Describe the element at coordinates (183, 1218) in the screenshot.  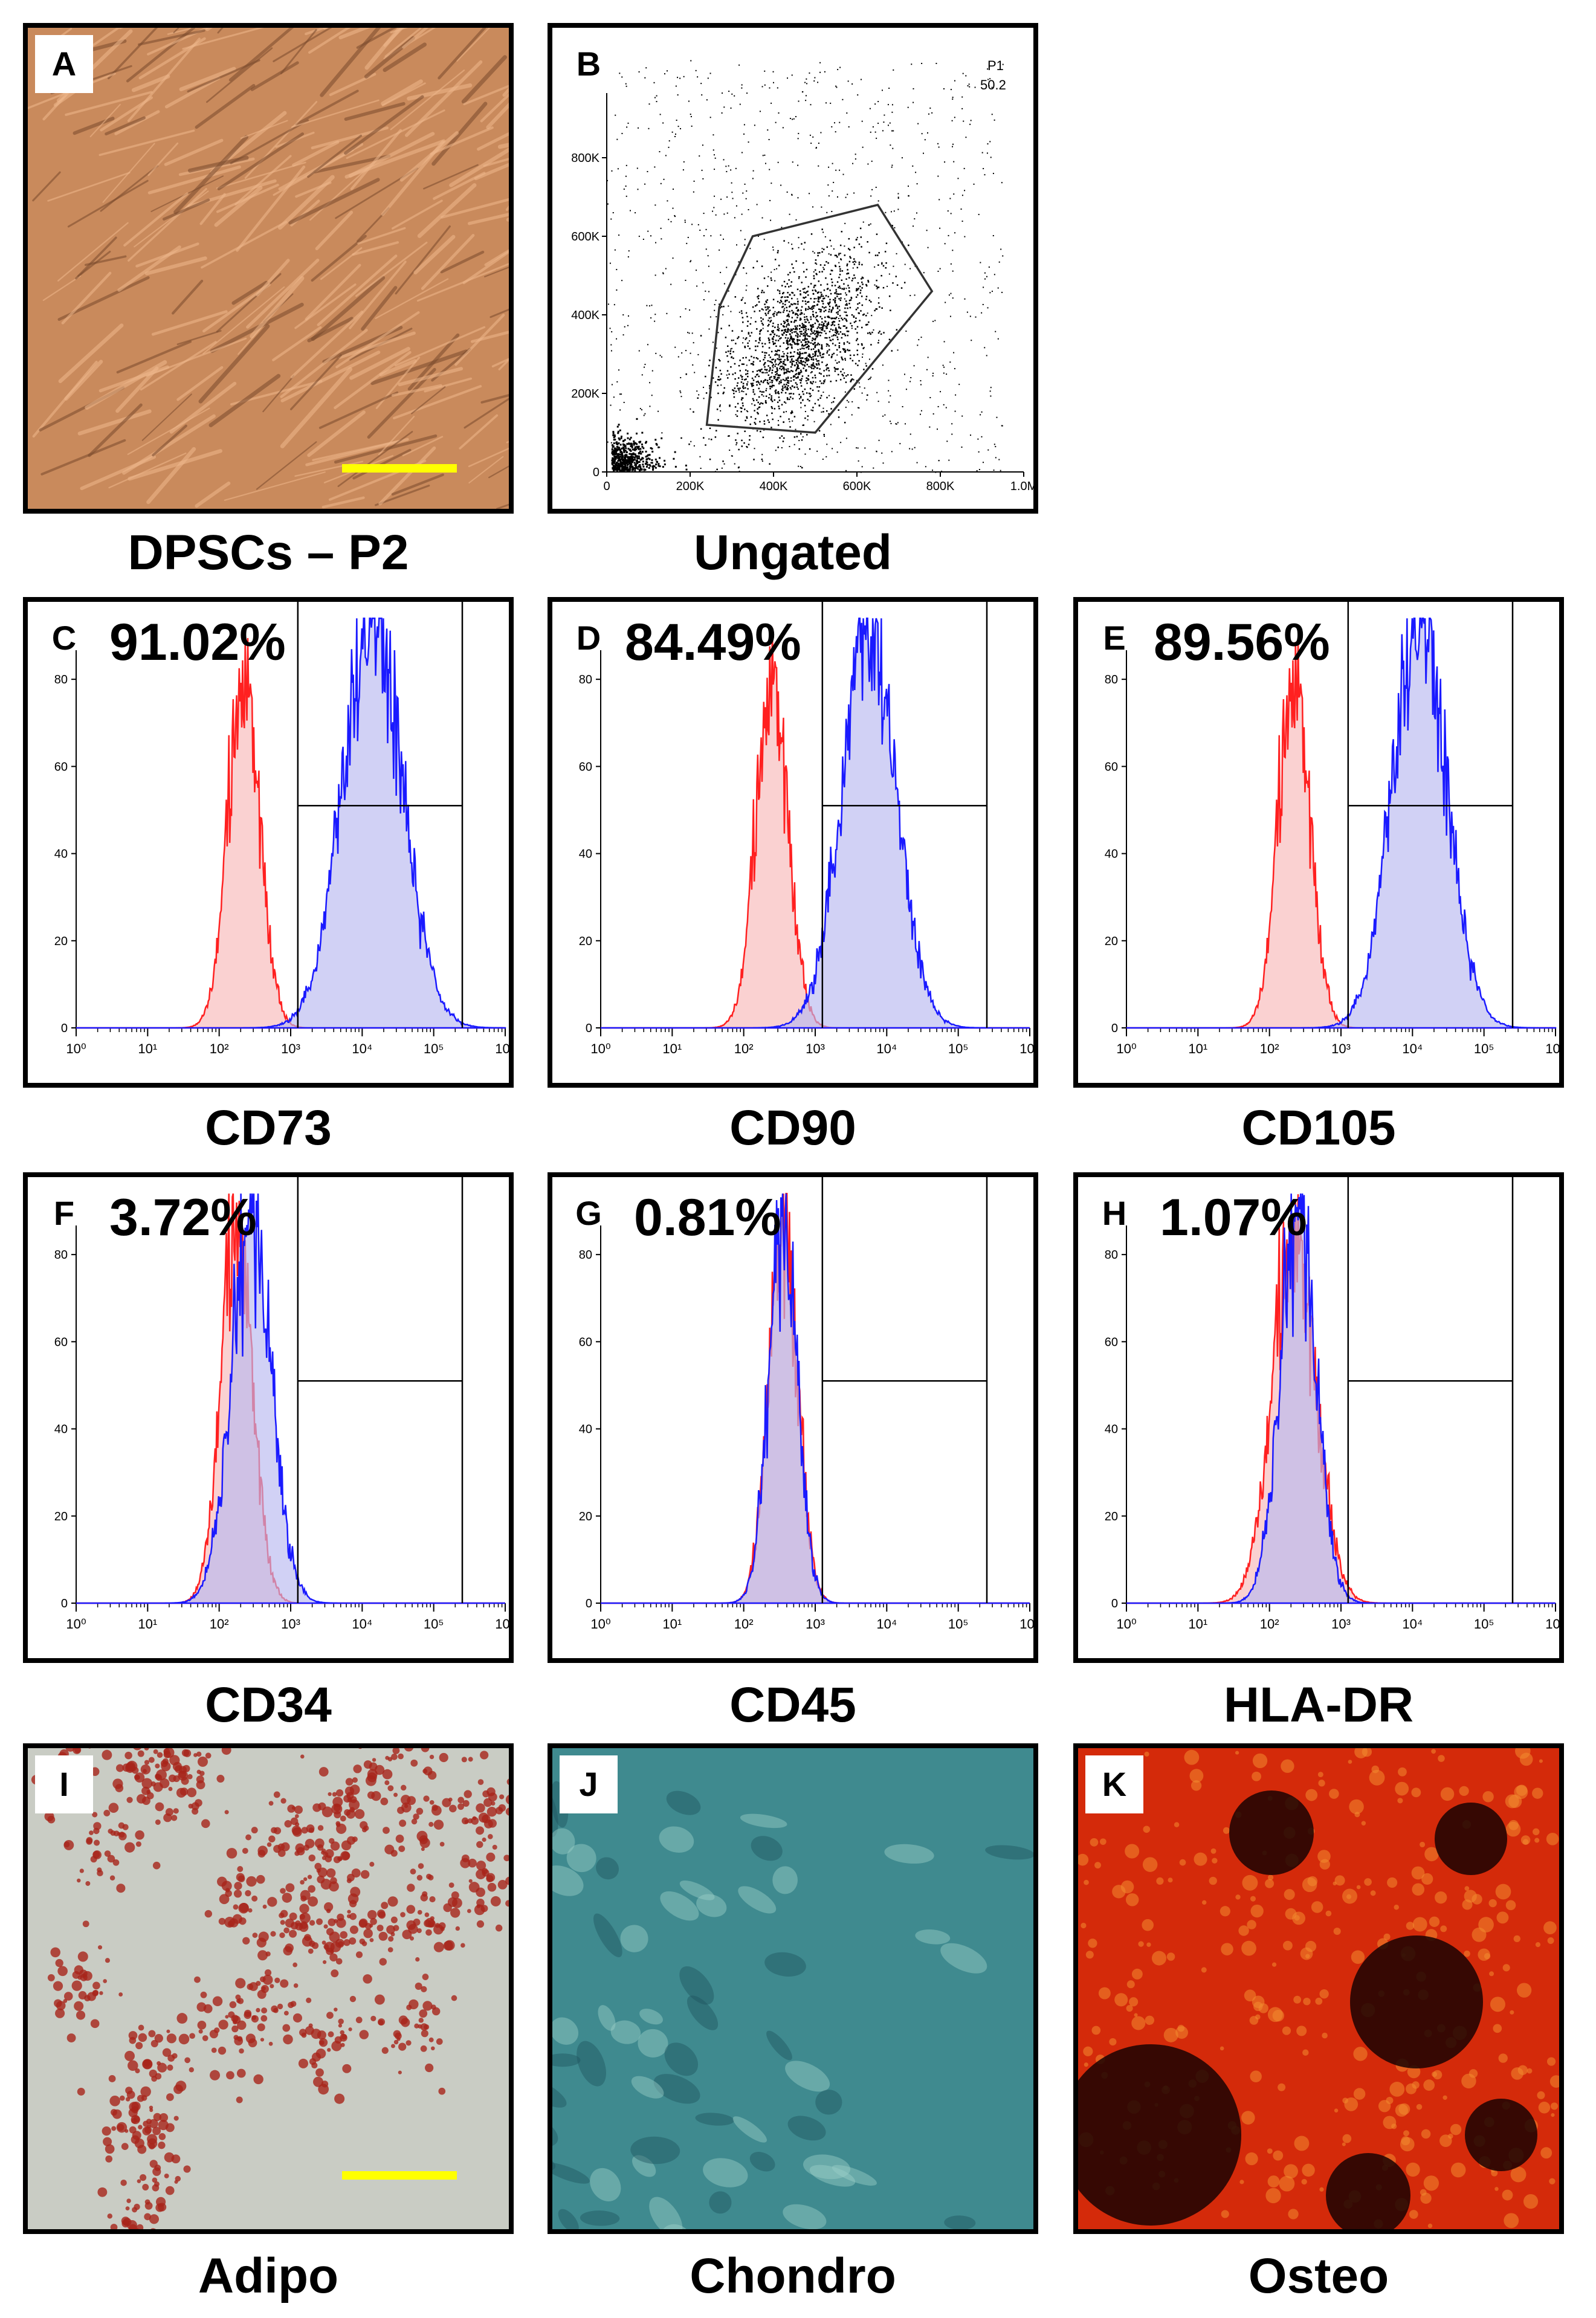
I see `percent-positive-f: 3.72%` at that location.